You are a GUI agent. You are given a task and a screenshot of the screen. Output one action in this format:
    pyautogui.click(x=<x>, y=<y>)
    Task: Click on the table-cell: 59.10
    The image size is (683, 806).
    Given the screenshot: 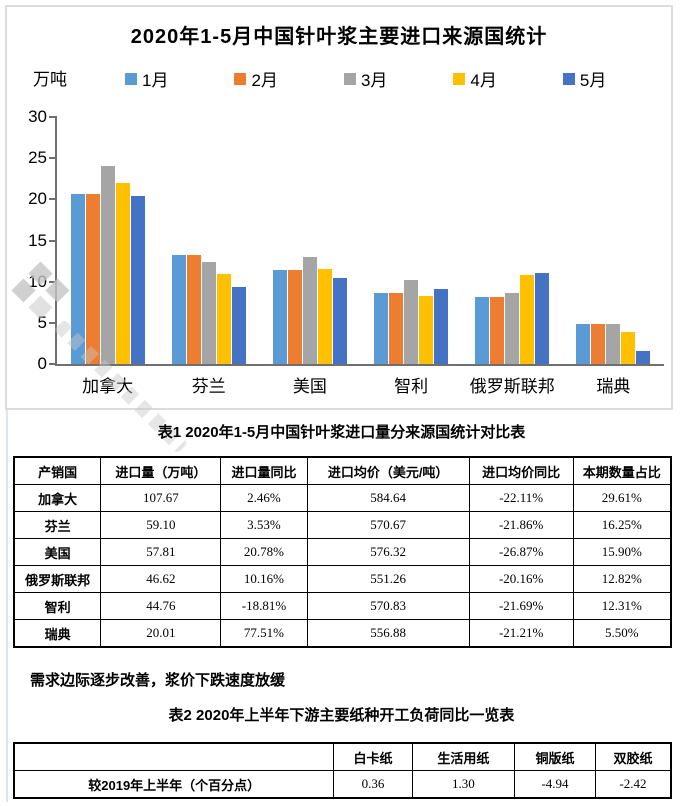 What is the action you would take?
    pyautogui.click(x=161, y=525)
    